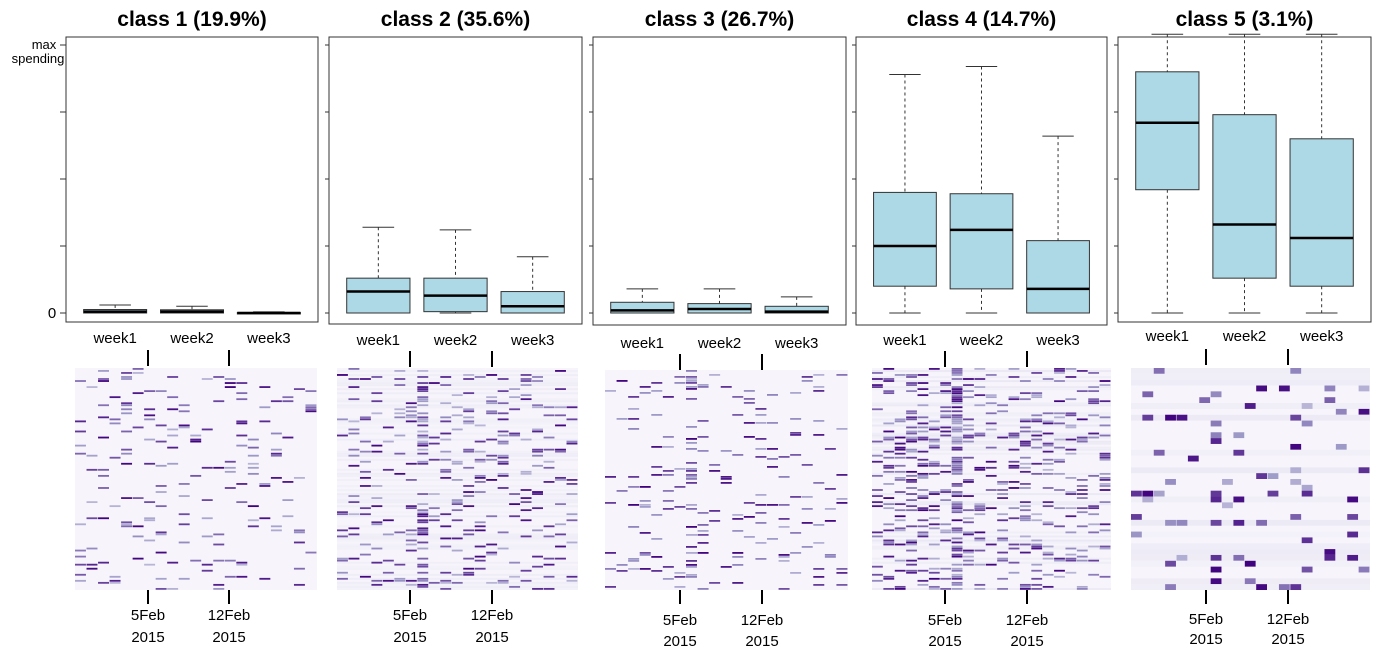 The width and height of the screenshot is (1379, 647). Describe the element at coordinates (905, 239) in the screenshot. I see `iqr-box` at that location.